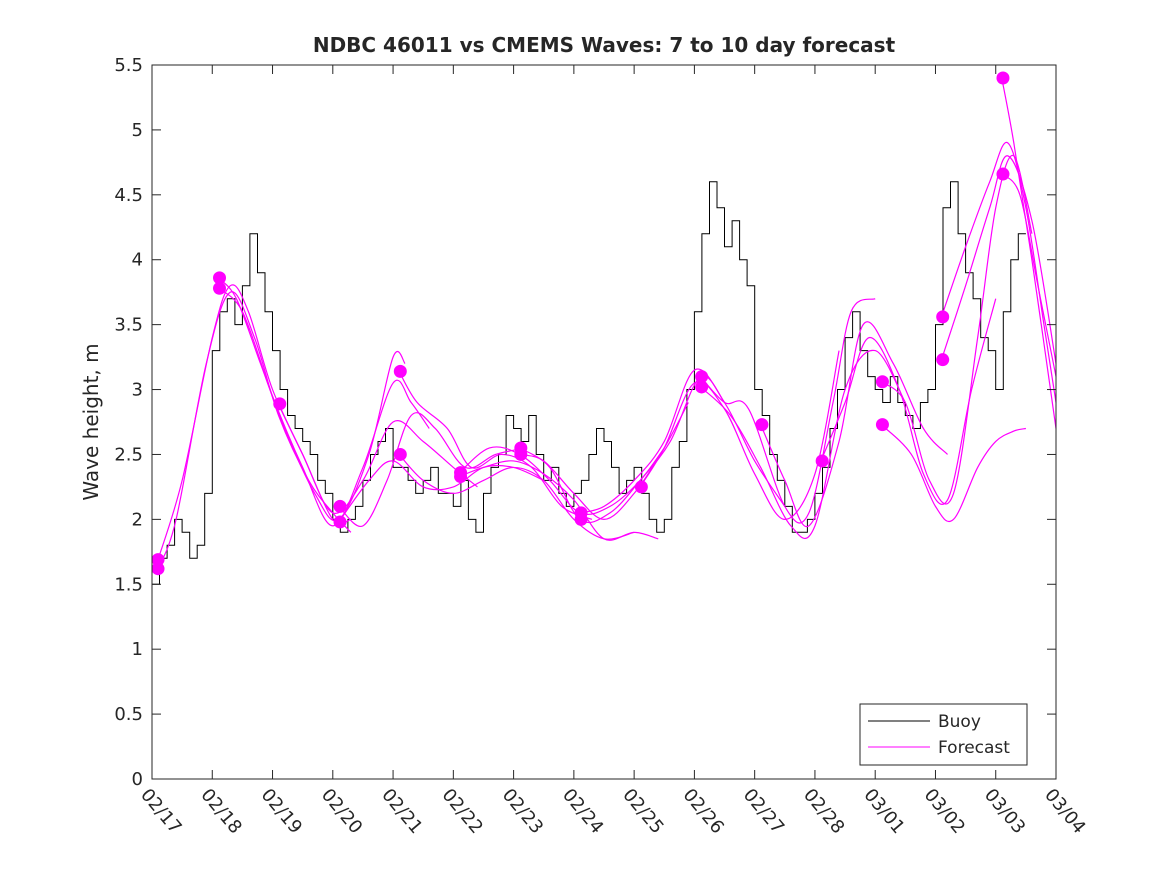 This screenshot has height=879, width=1167. I want to click on legend: Buoy Forecast, so click(943, 734).